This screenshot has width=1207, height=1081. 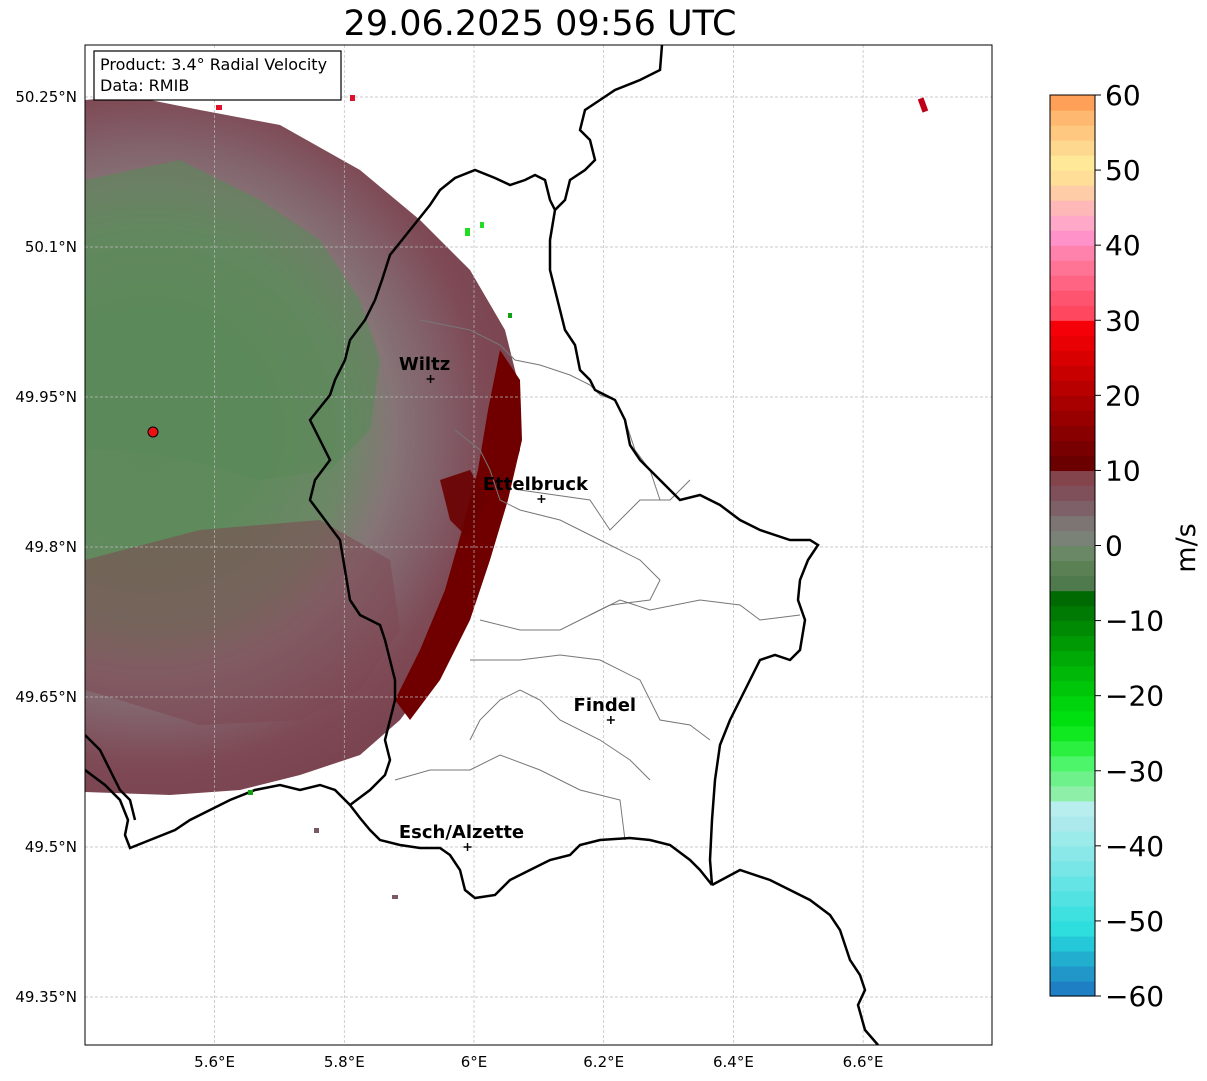 I want to click on product-label: Product: 3.4° Radial Velocity, so click(x=213, y=64).